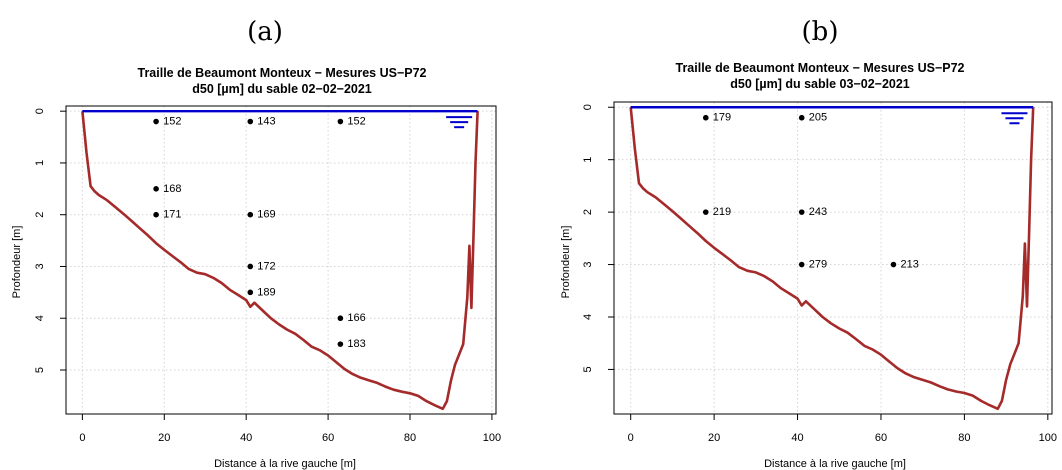  I want to click on panel-a-x-tick-label: 0, so click(82, 438).